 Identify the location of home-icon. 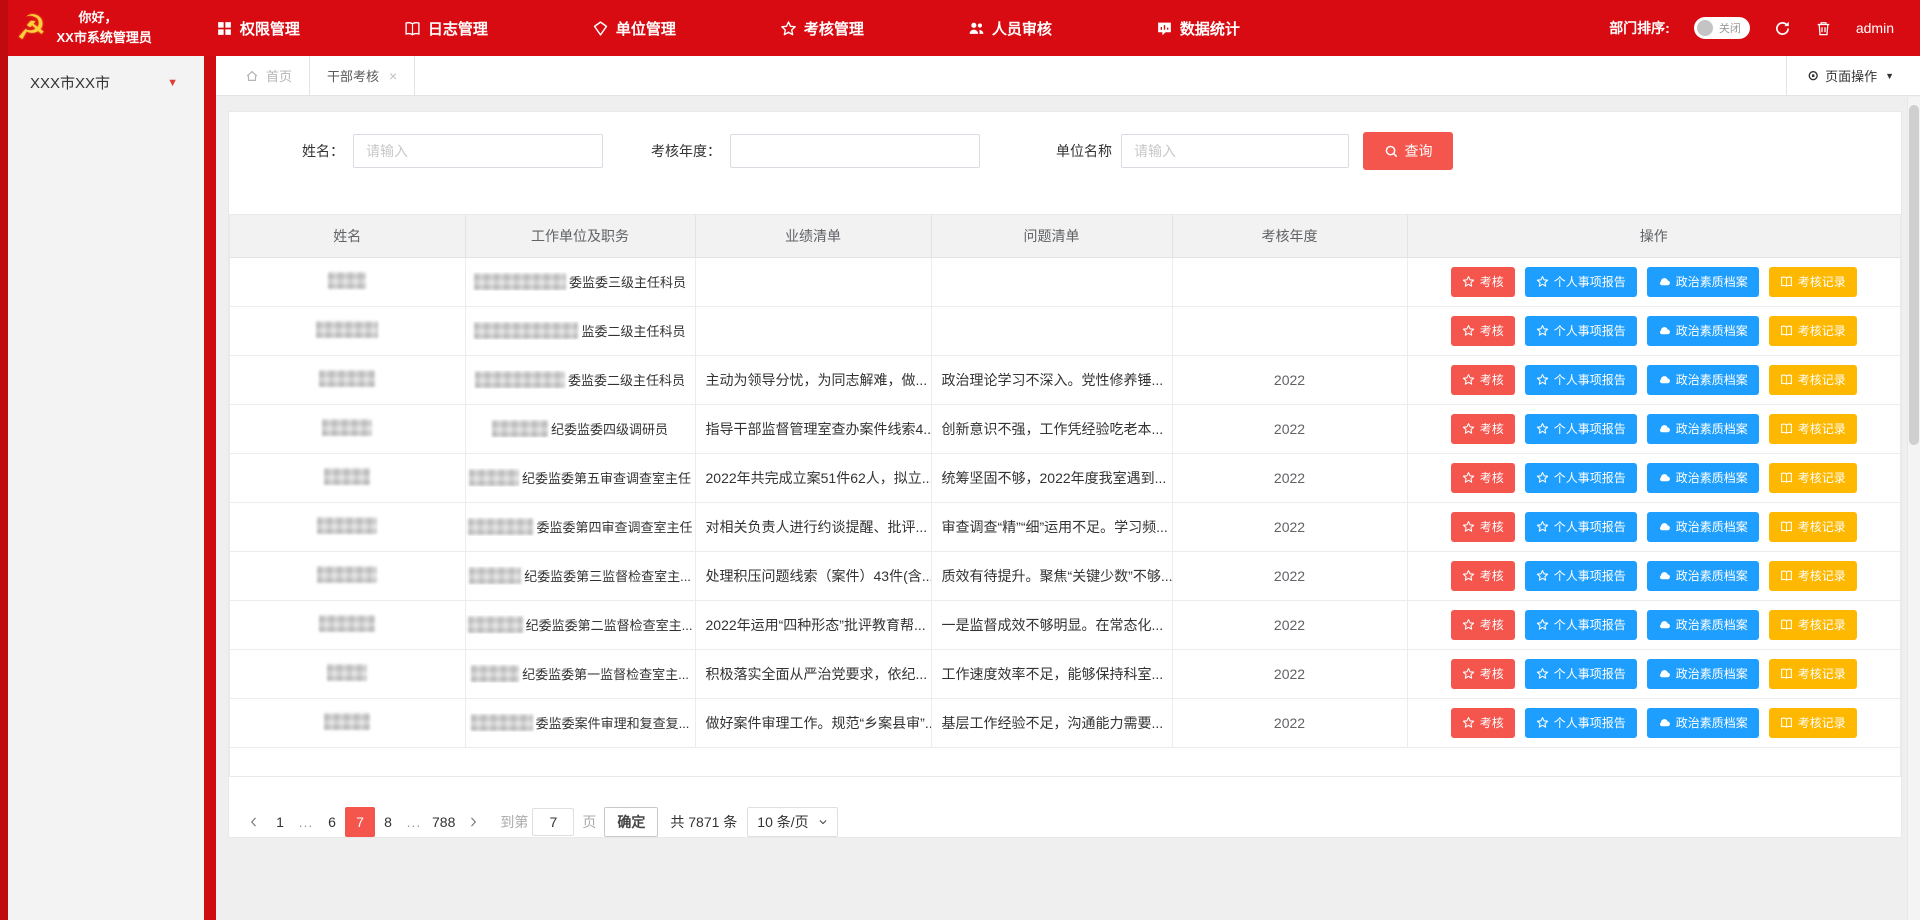
(252, 76).